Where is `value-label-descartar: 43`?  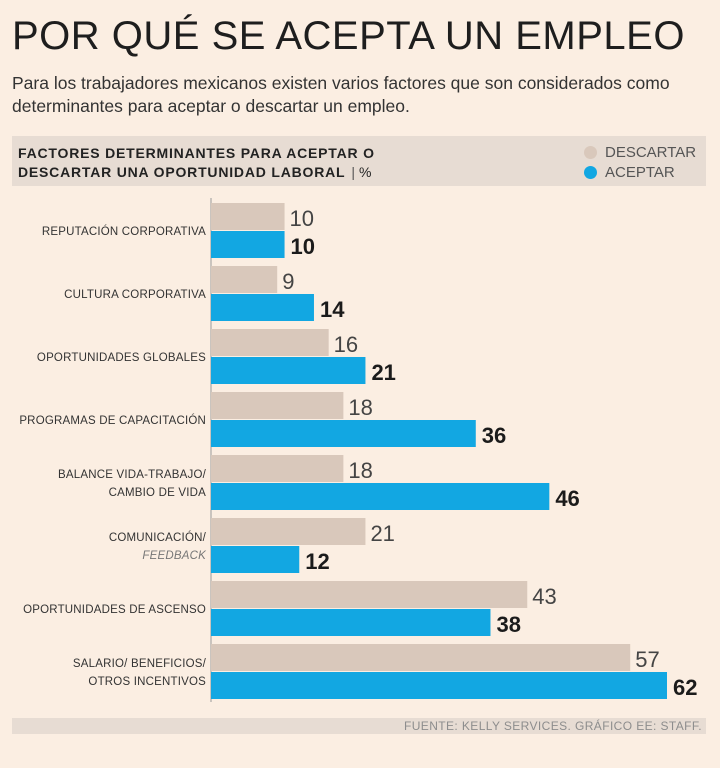 value-label-descartar: 43 is located at coordinates (544, 596).